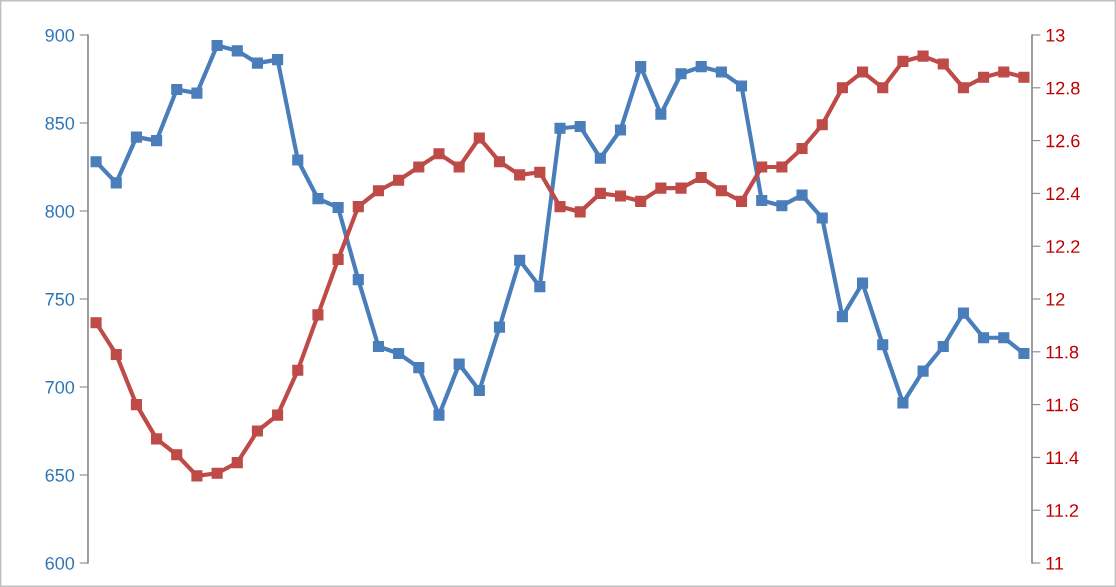 This screenshot has width=1116, height=587. What do you see at coordinates (1062, 457) in the screenshot?
I see `y2-tick-label: 11.4` at bounding box center [1062, 457].